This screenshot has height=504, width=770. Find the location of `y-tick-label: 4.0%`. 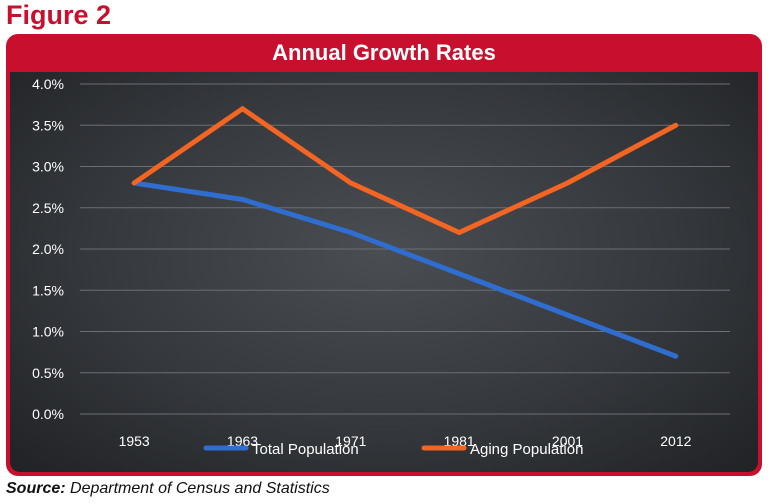

y-tick-label: 4.0% is located at coordinates (48, 84).